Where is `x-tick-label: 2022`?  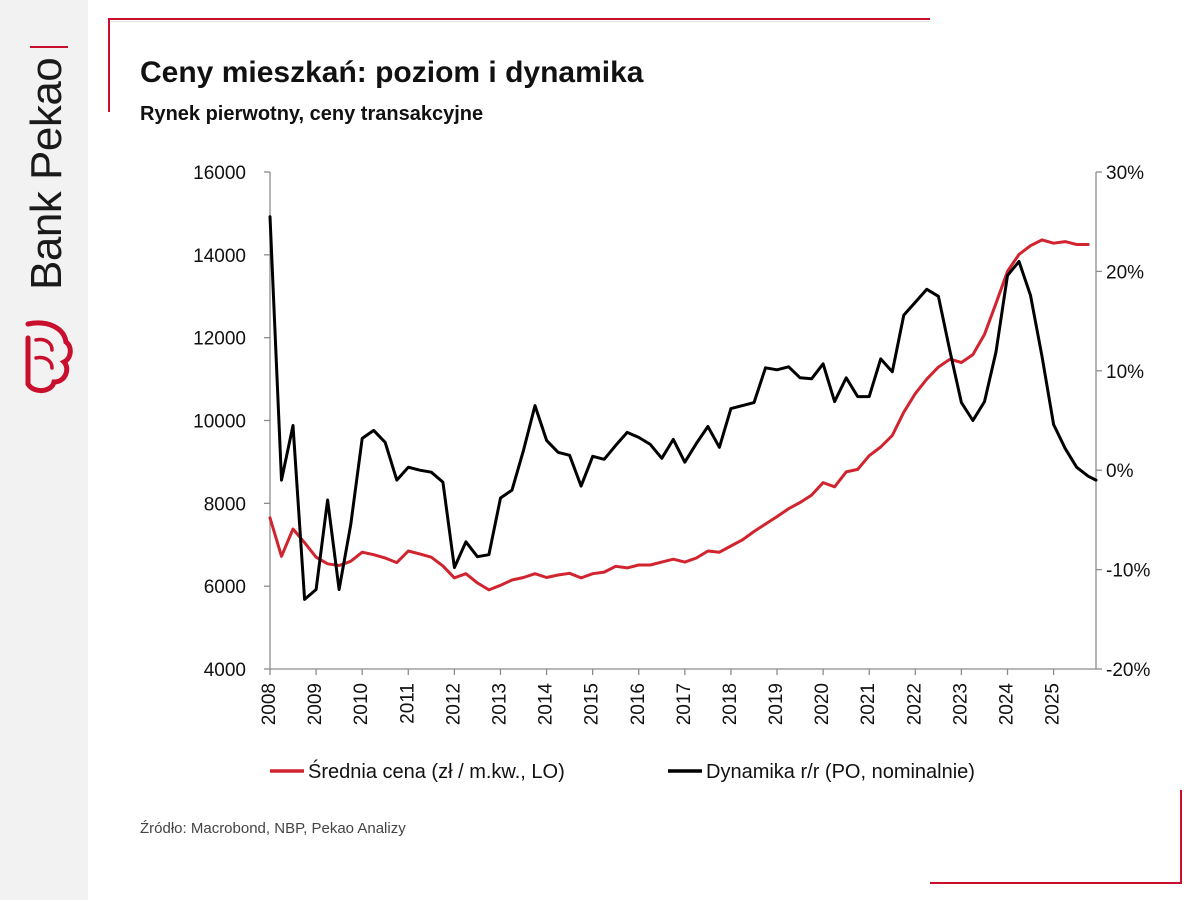
x-tick-label: 2022 is located at coordinates (914, 704).